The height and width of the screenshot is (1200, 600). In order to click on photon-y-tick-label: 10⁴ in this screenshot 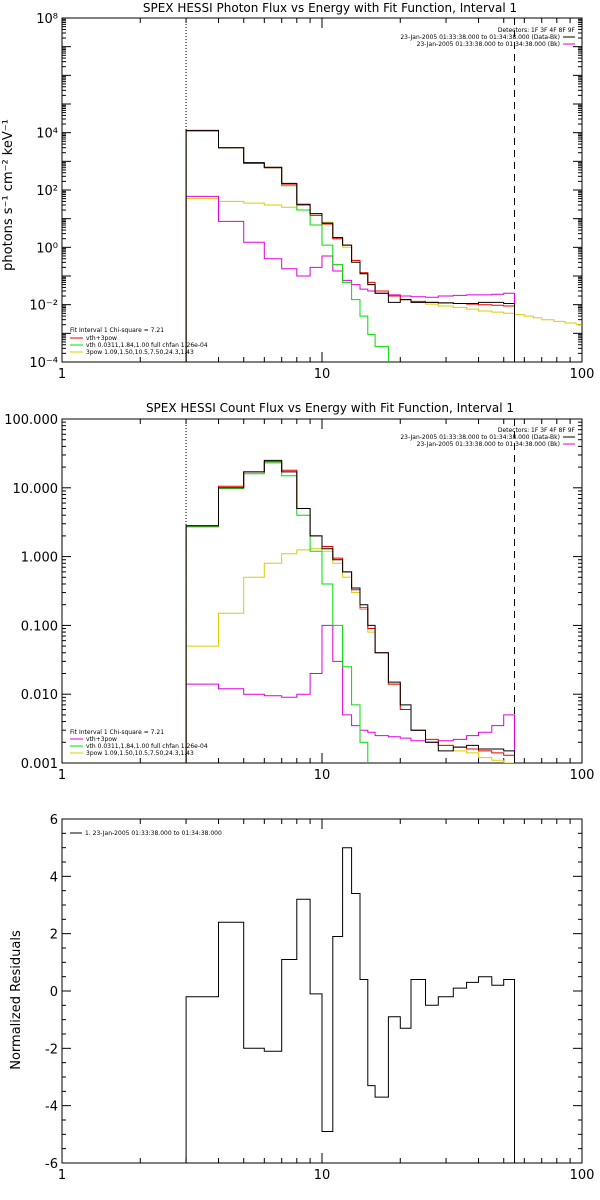, I will do `click(47, 134)`.